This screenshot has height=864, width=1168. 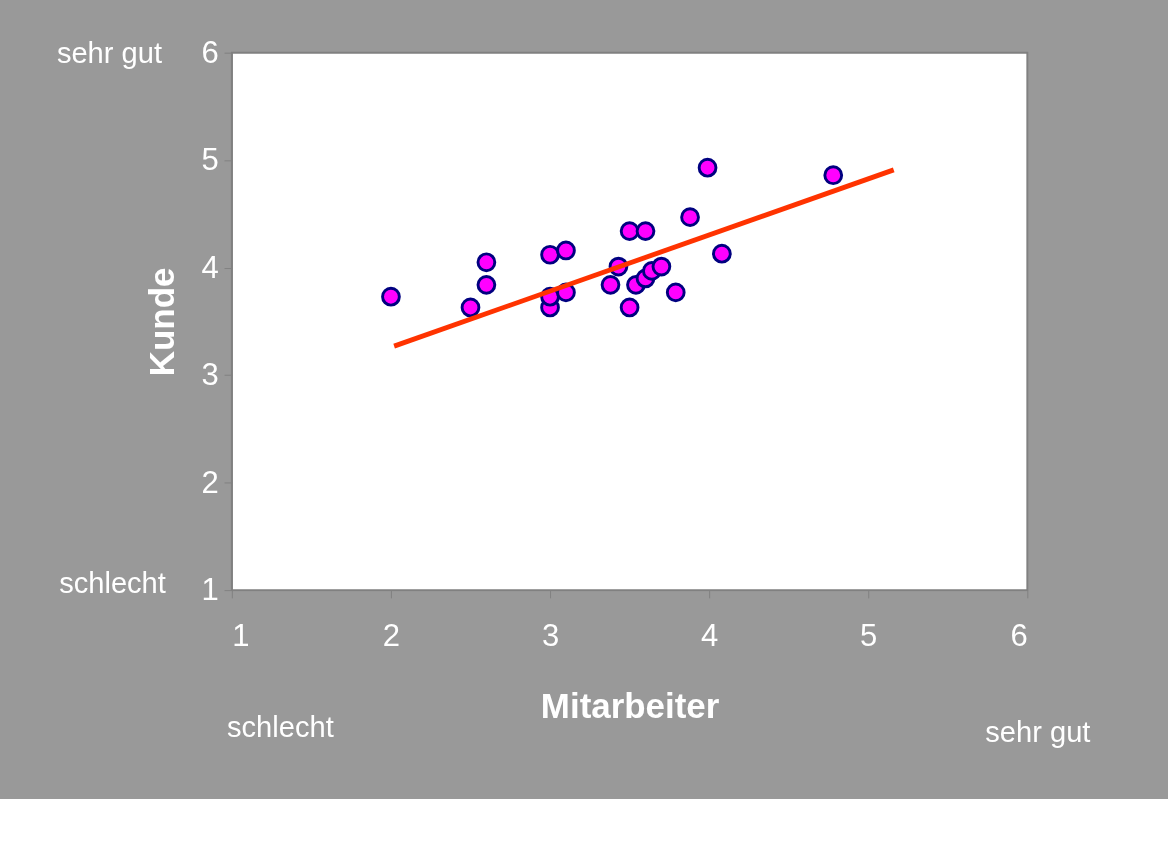 What do you see at coordinates (210, 482) in the screenshot?
I see `y-tick-label: 2` at bounding box center [210, 482].